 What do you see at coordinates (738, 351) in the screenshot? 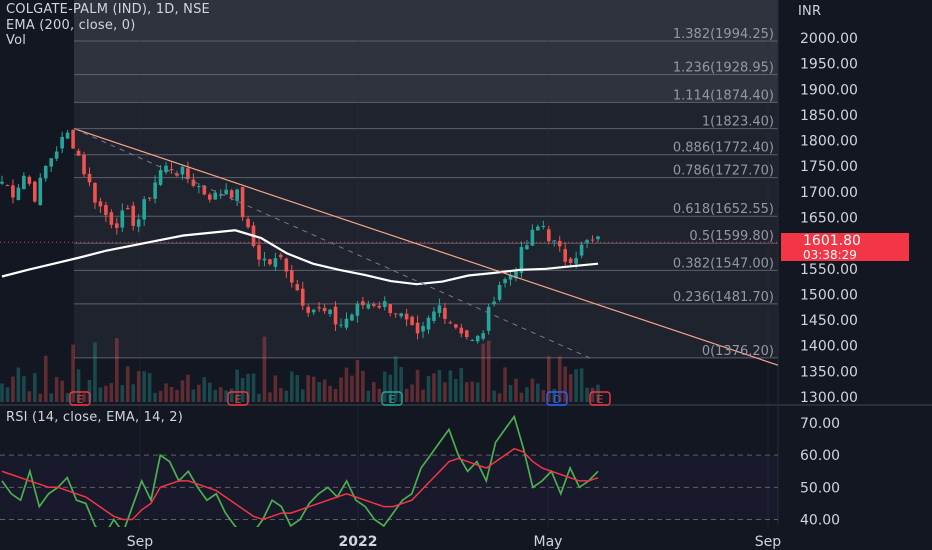
I see `fib-label: 0(1376.20)` at bounding box center [738, 351].